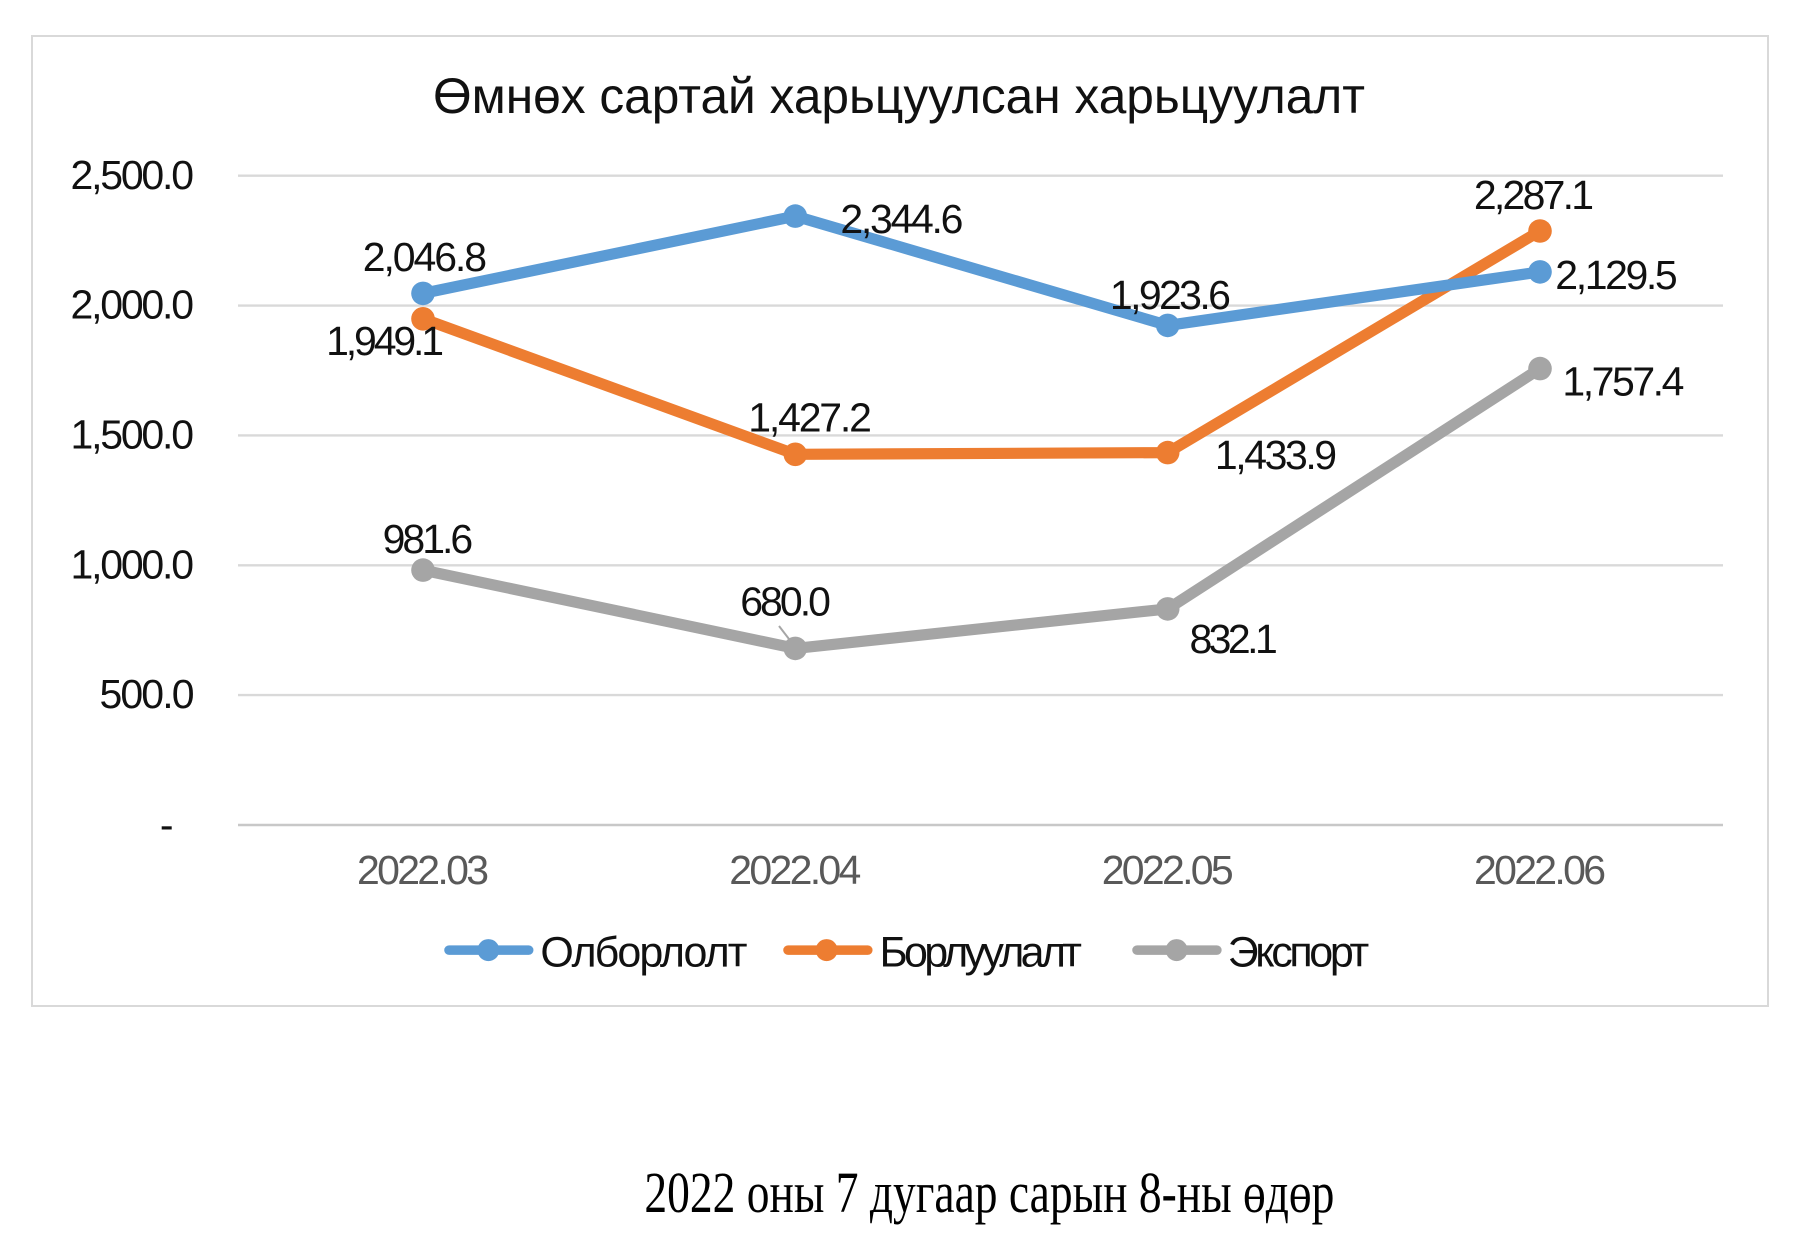  I want to click on svg-text: 2022.06, so click(1540, 870).